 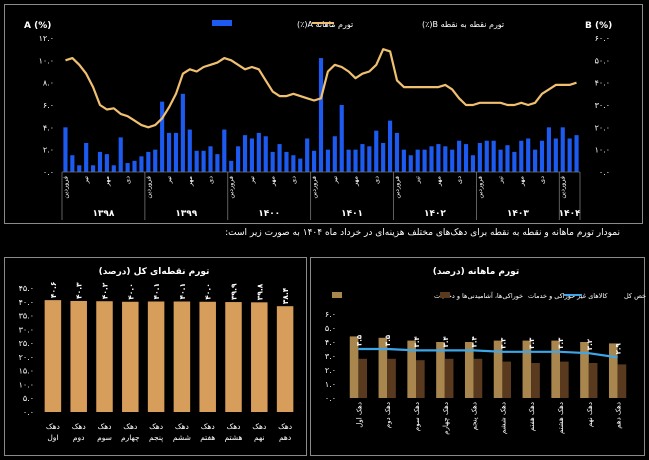 What do you see at coordinates (182, 291) in the screenshot?
I see `bar-value-label: ۴۰.۱` at bounding box center [182, 291].